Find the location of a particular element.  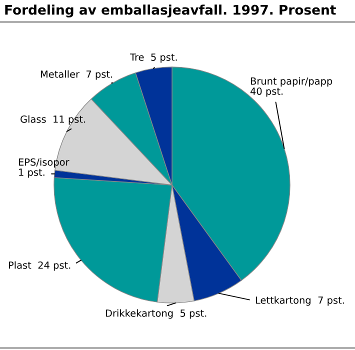

slice-label: Lettkartong 7 pst. is located at coordinates (300, 301).